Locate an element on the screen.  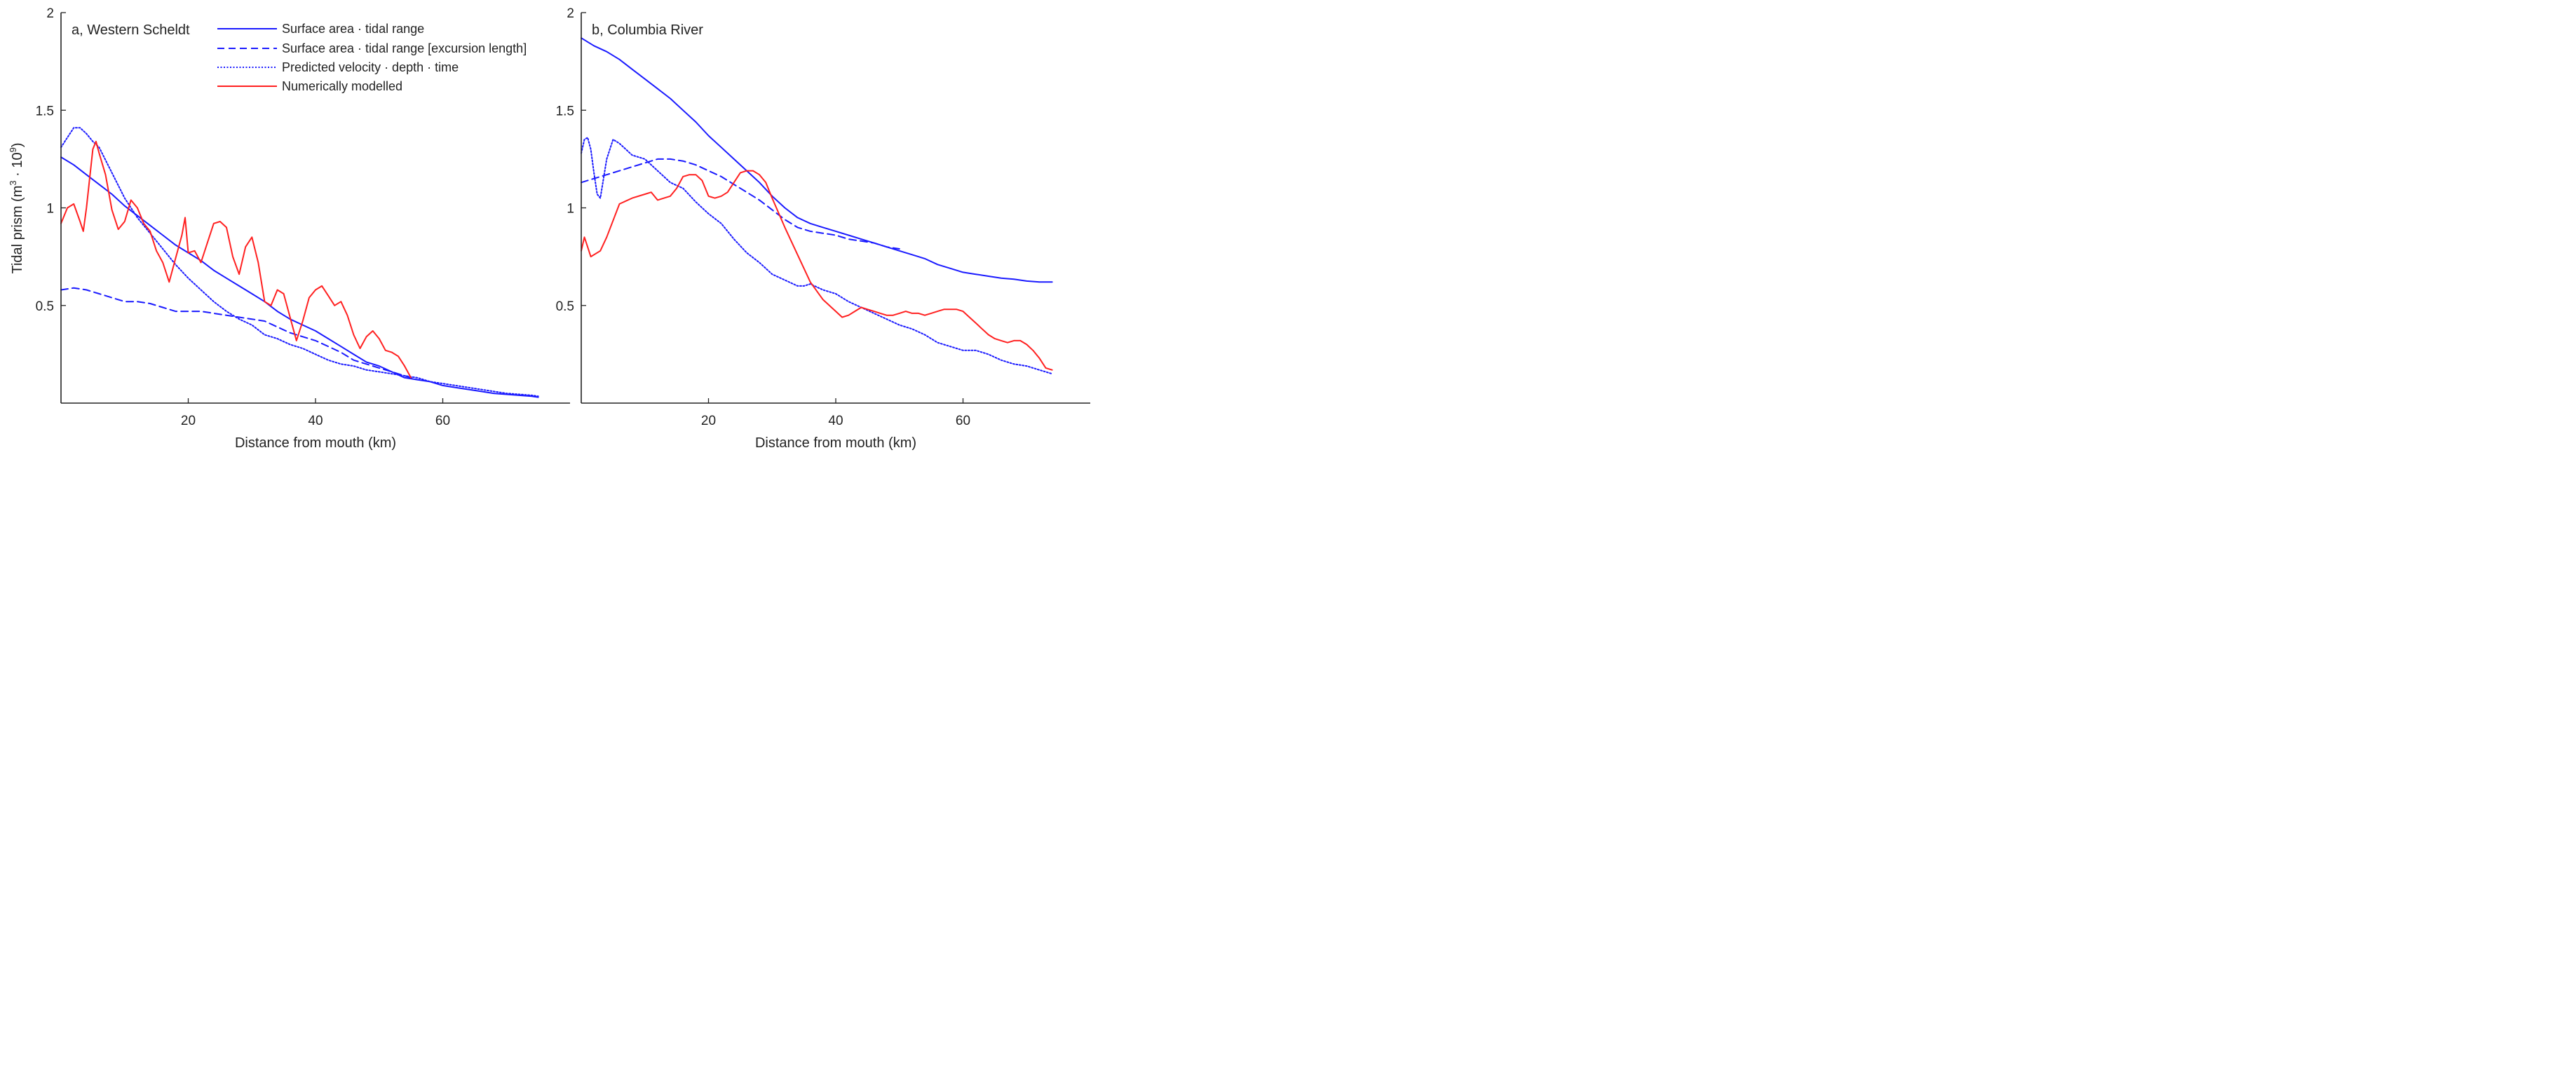
y-axis-label-sup2: 9 is located at coordinates (13, 149).